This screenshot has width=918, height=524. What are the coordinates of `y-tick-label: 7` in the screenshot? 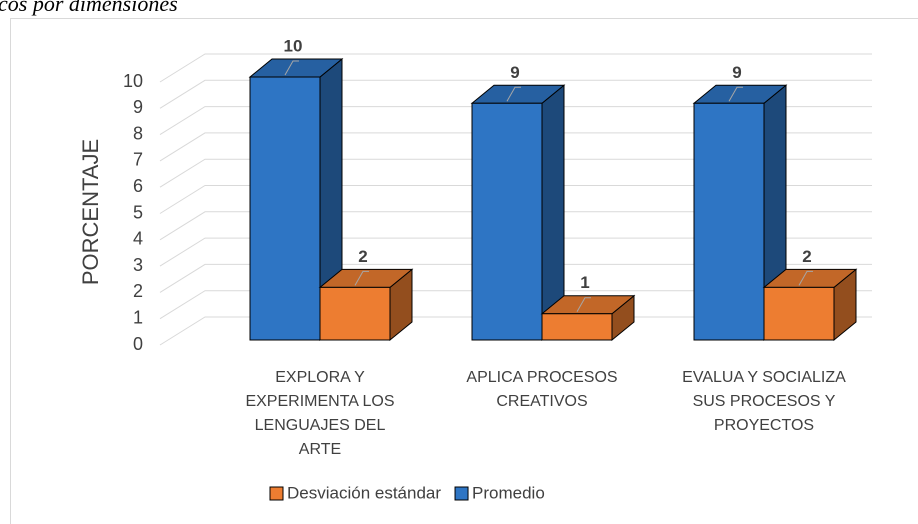 It's located at (138, 160).